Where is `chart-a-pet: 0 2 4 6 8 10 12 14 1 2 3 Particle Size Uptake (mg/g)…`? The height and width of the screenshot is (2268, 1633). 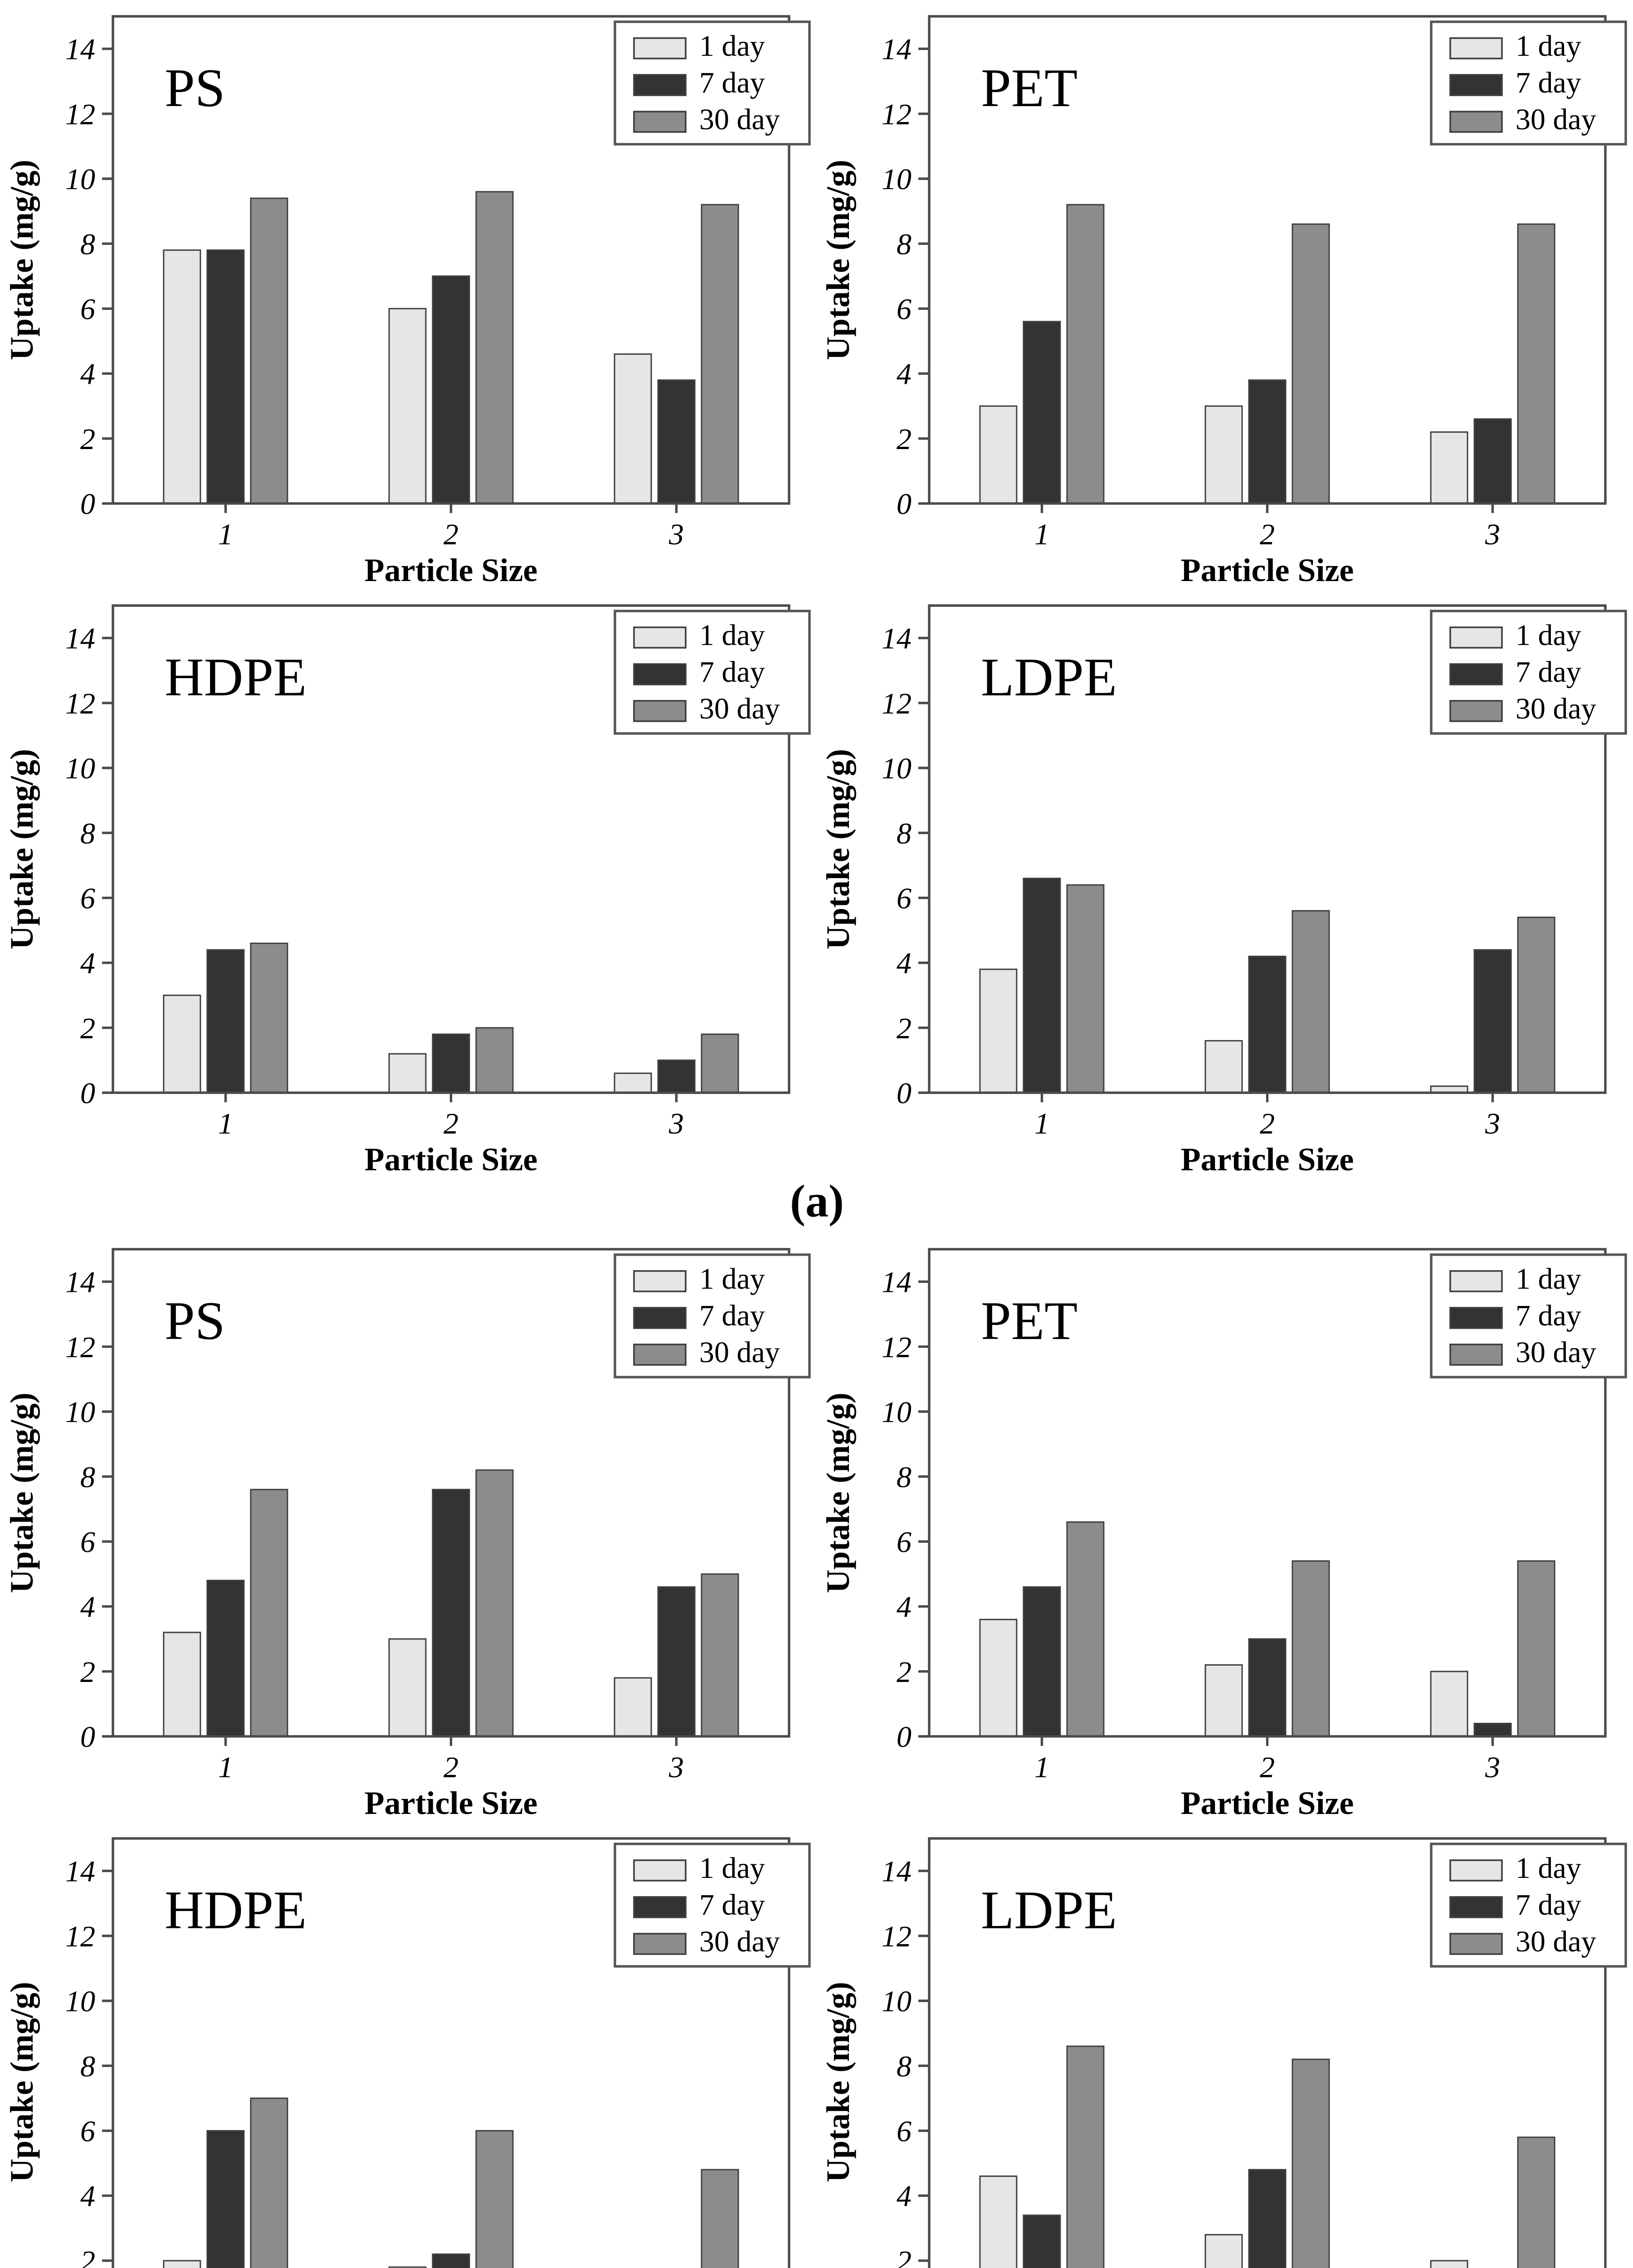
chart-a-pet: 0 2 4 6 8 10 12 14 1 2 3 Particle Size Uptake (mg/g)… is located at coordinates (1224, 295).